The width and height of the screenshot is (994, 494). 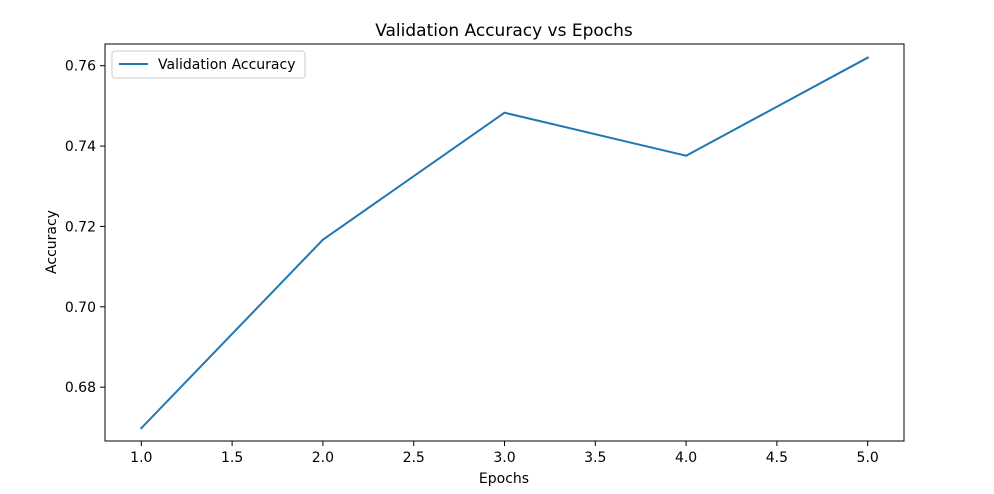 I want to click on x-axis-title: Epochs, so click(x=504, y=479).